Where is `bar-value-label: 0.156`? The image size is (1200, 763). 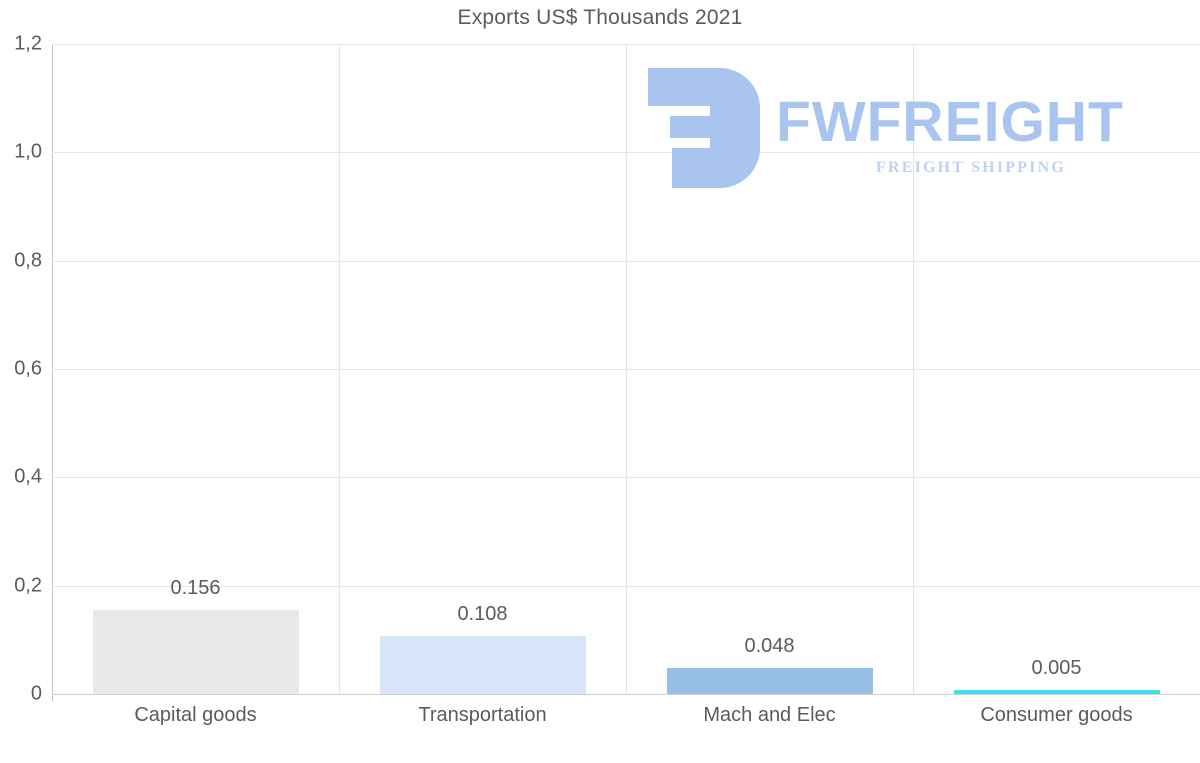 bar-value-label: 0.156 is located at coordinates (195, 587).